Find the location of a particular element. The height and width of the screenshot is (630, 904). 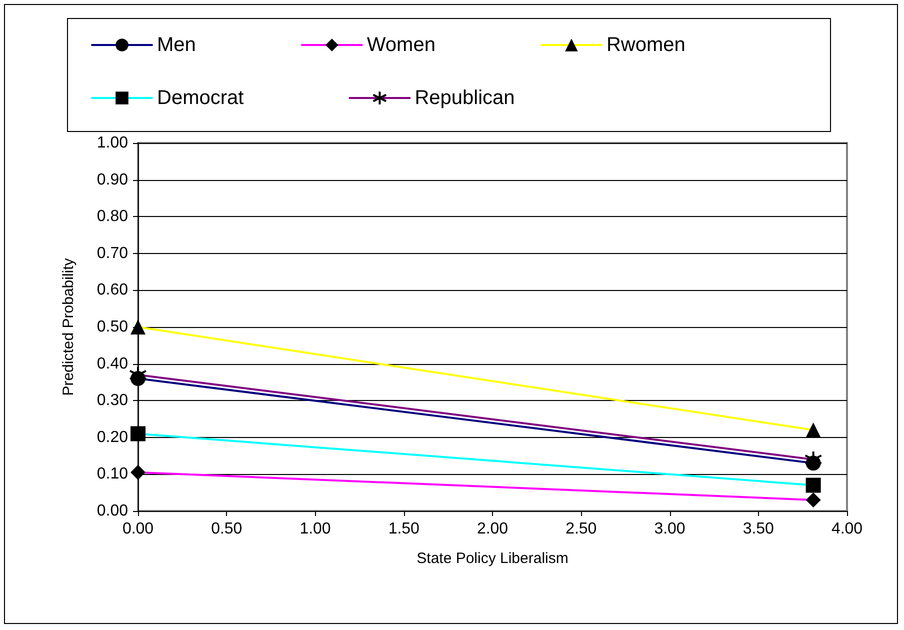

x-tick-label: 0.50 is located at coordinates (226, 529).